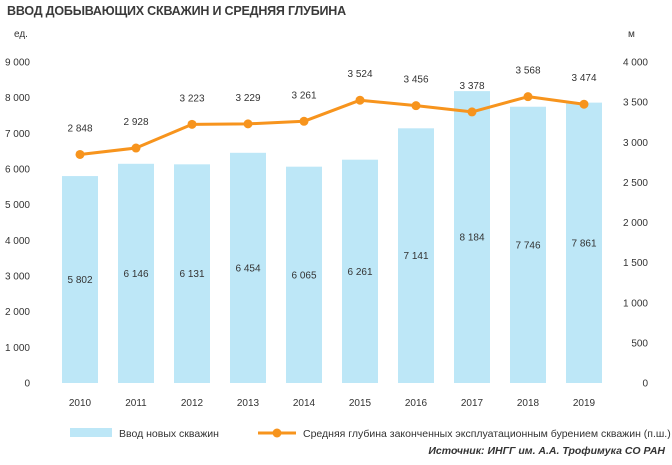 The height and width of the screenshot is (465, 672). What do you see at coordinates (635, 63) in the screenshot?
I see `right-axis-tick-label: 4 000` at bounding box center [635, 63].